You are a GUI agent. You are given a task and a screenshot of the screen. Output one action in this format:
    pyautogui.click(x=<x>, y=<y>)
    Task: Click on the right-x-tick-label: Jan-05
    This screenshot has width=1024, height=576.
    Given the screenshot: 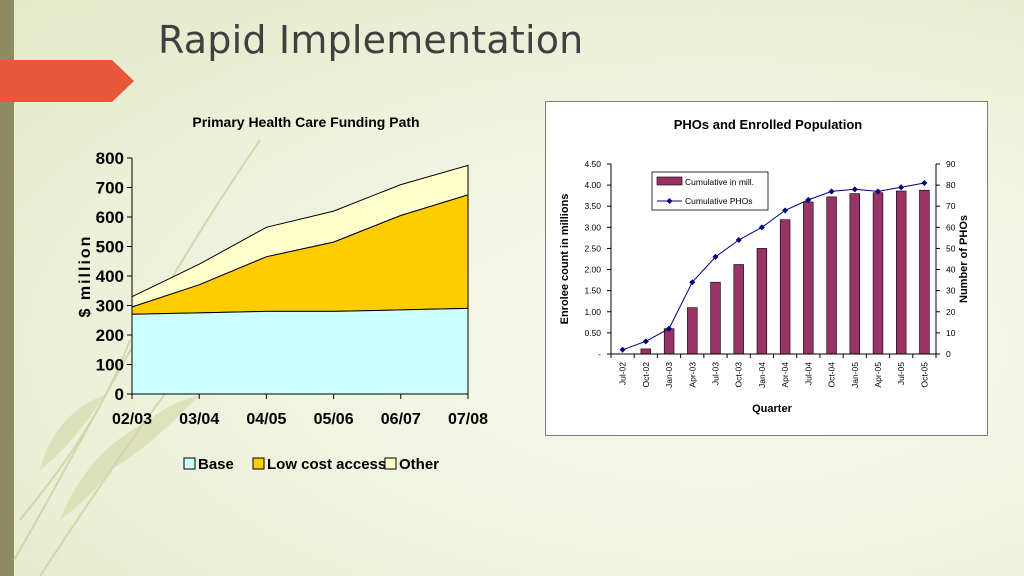 What is the action you would take?
    pyautogui.click(x=855, y=375)
    